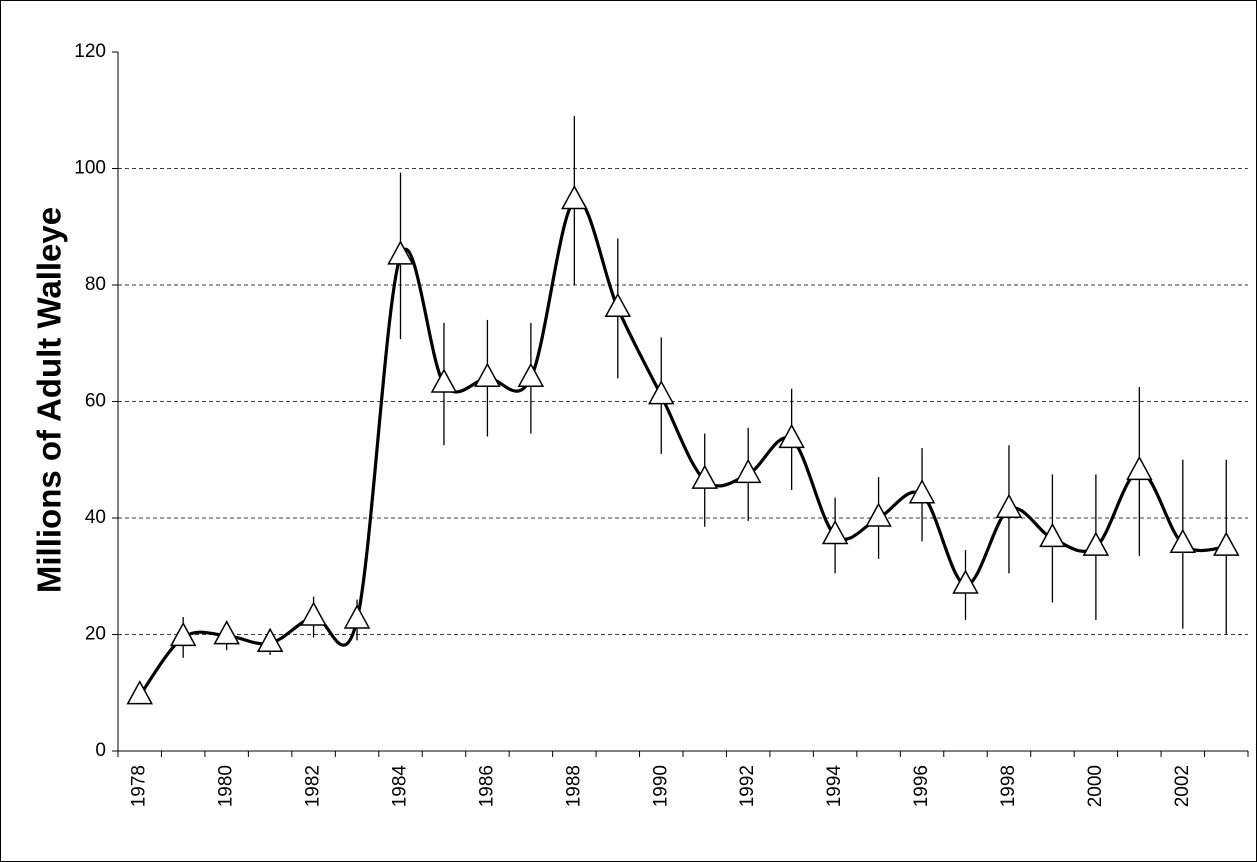  What do you see at coordinates (226, 786) in the screenshot?
I see `x-tick-label: 1980` at bounding box center [226, 786].